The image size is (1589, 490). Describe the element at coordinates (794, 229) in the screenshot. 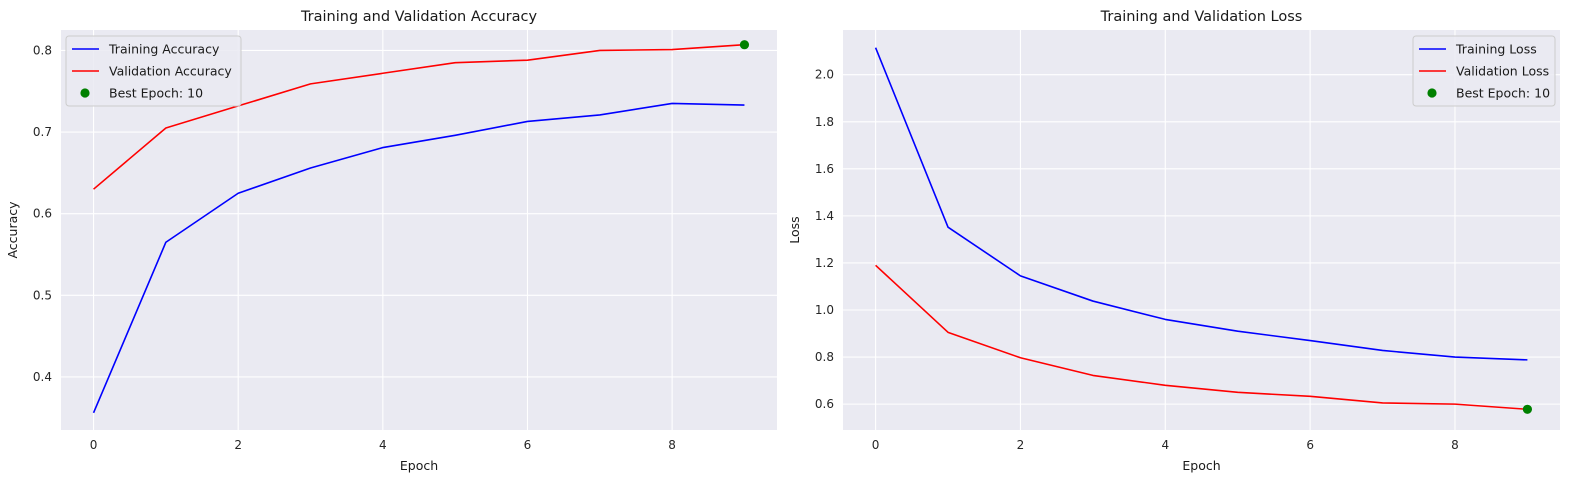

I see `loss-y-axis-label: Loss` at that location.